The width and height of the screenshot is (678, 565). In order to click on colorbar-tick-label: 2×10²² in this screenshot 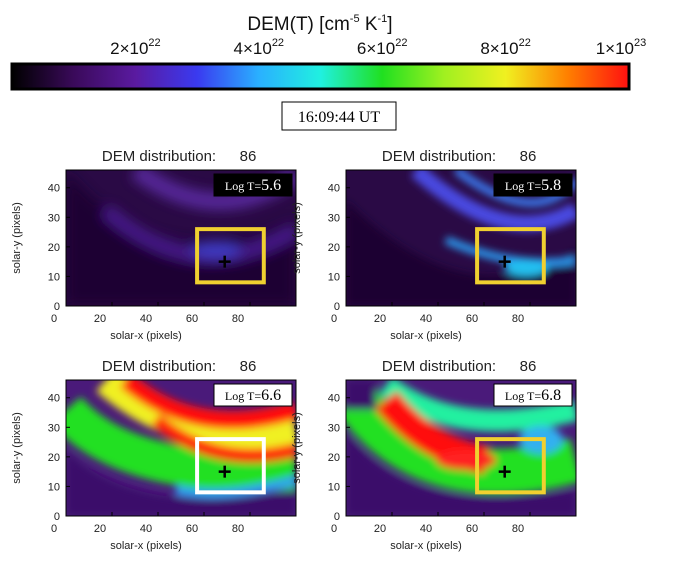, I will do `click(135, 47)`.